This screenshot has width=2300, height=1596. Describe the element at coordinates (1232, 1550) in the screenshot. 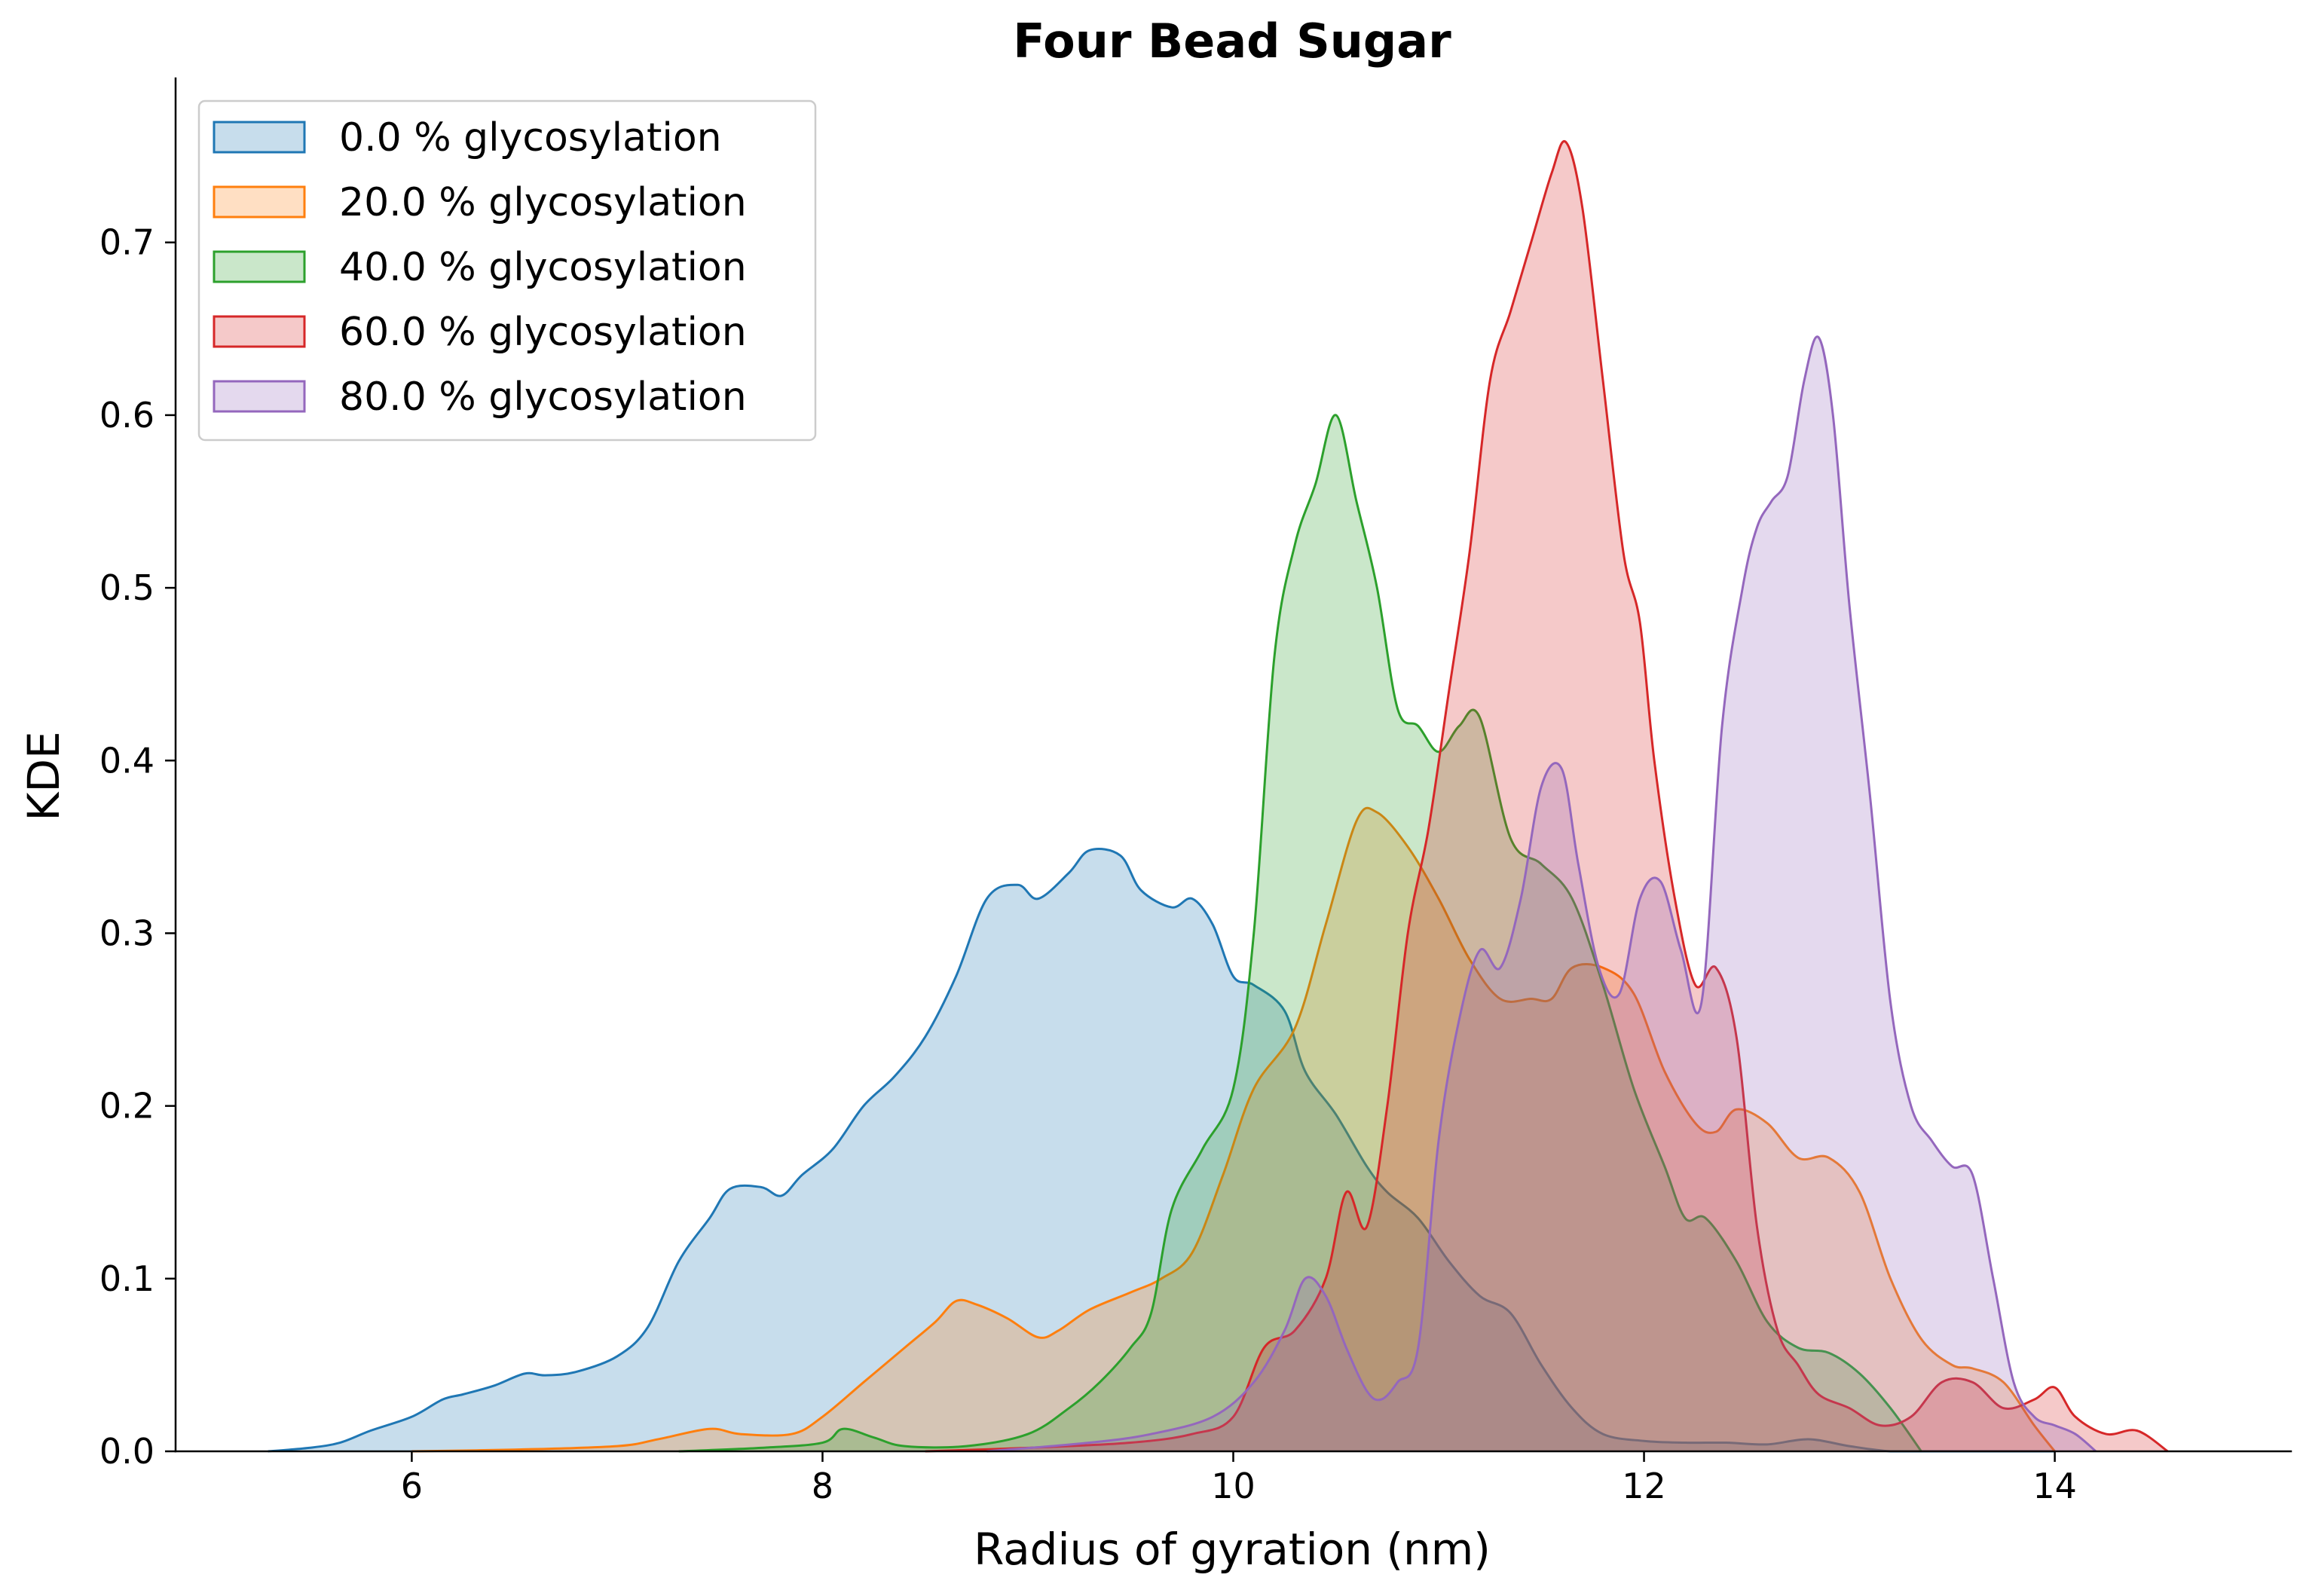

I see `x-axis-label: Radius of gyration (nm)` at that location.